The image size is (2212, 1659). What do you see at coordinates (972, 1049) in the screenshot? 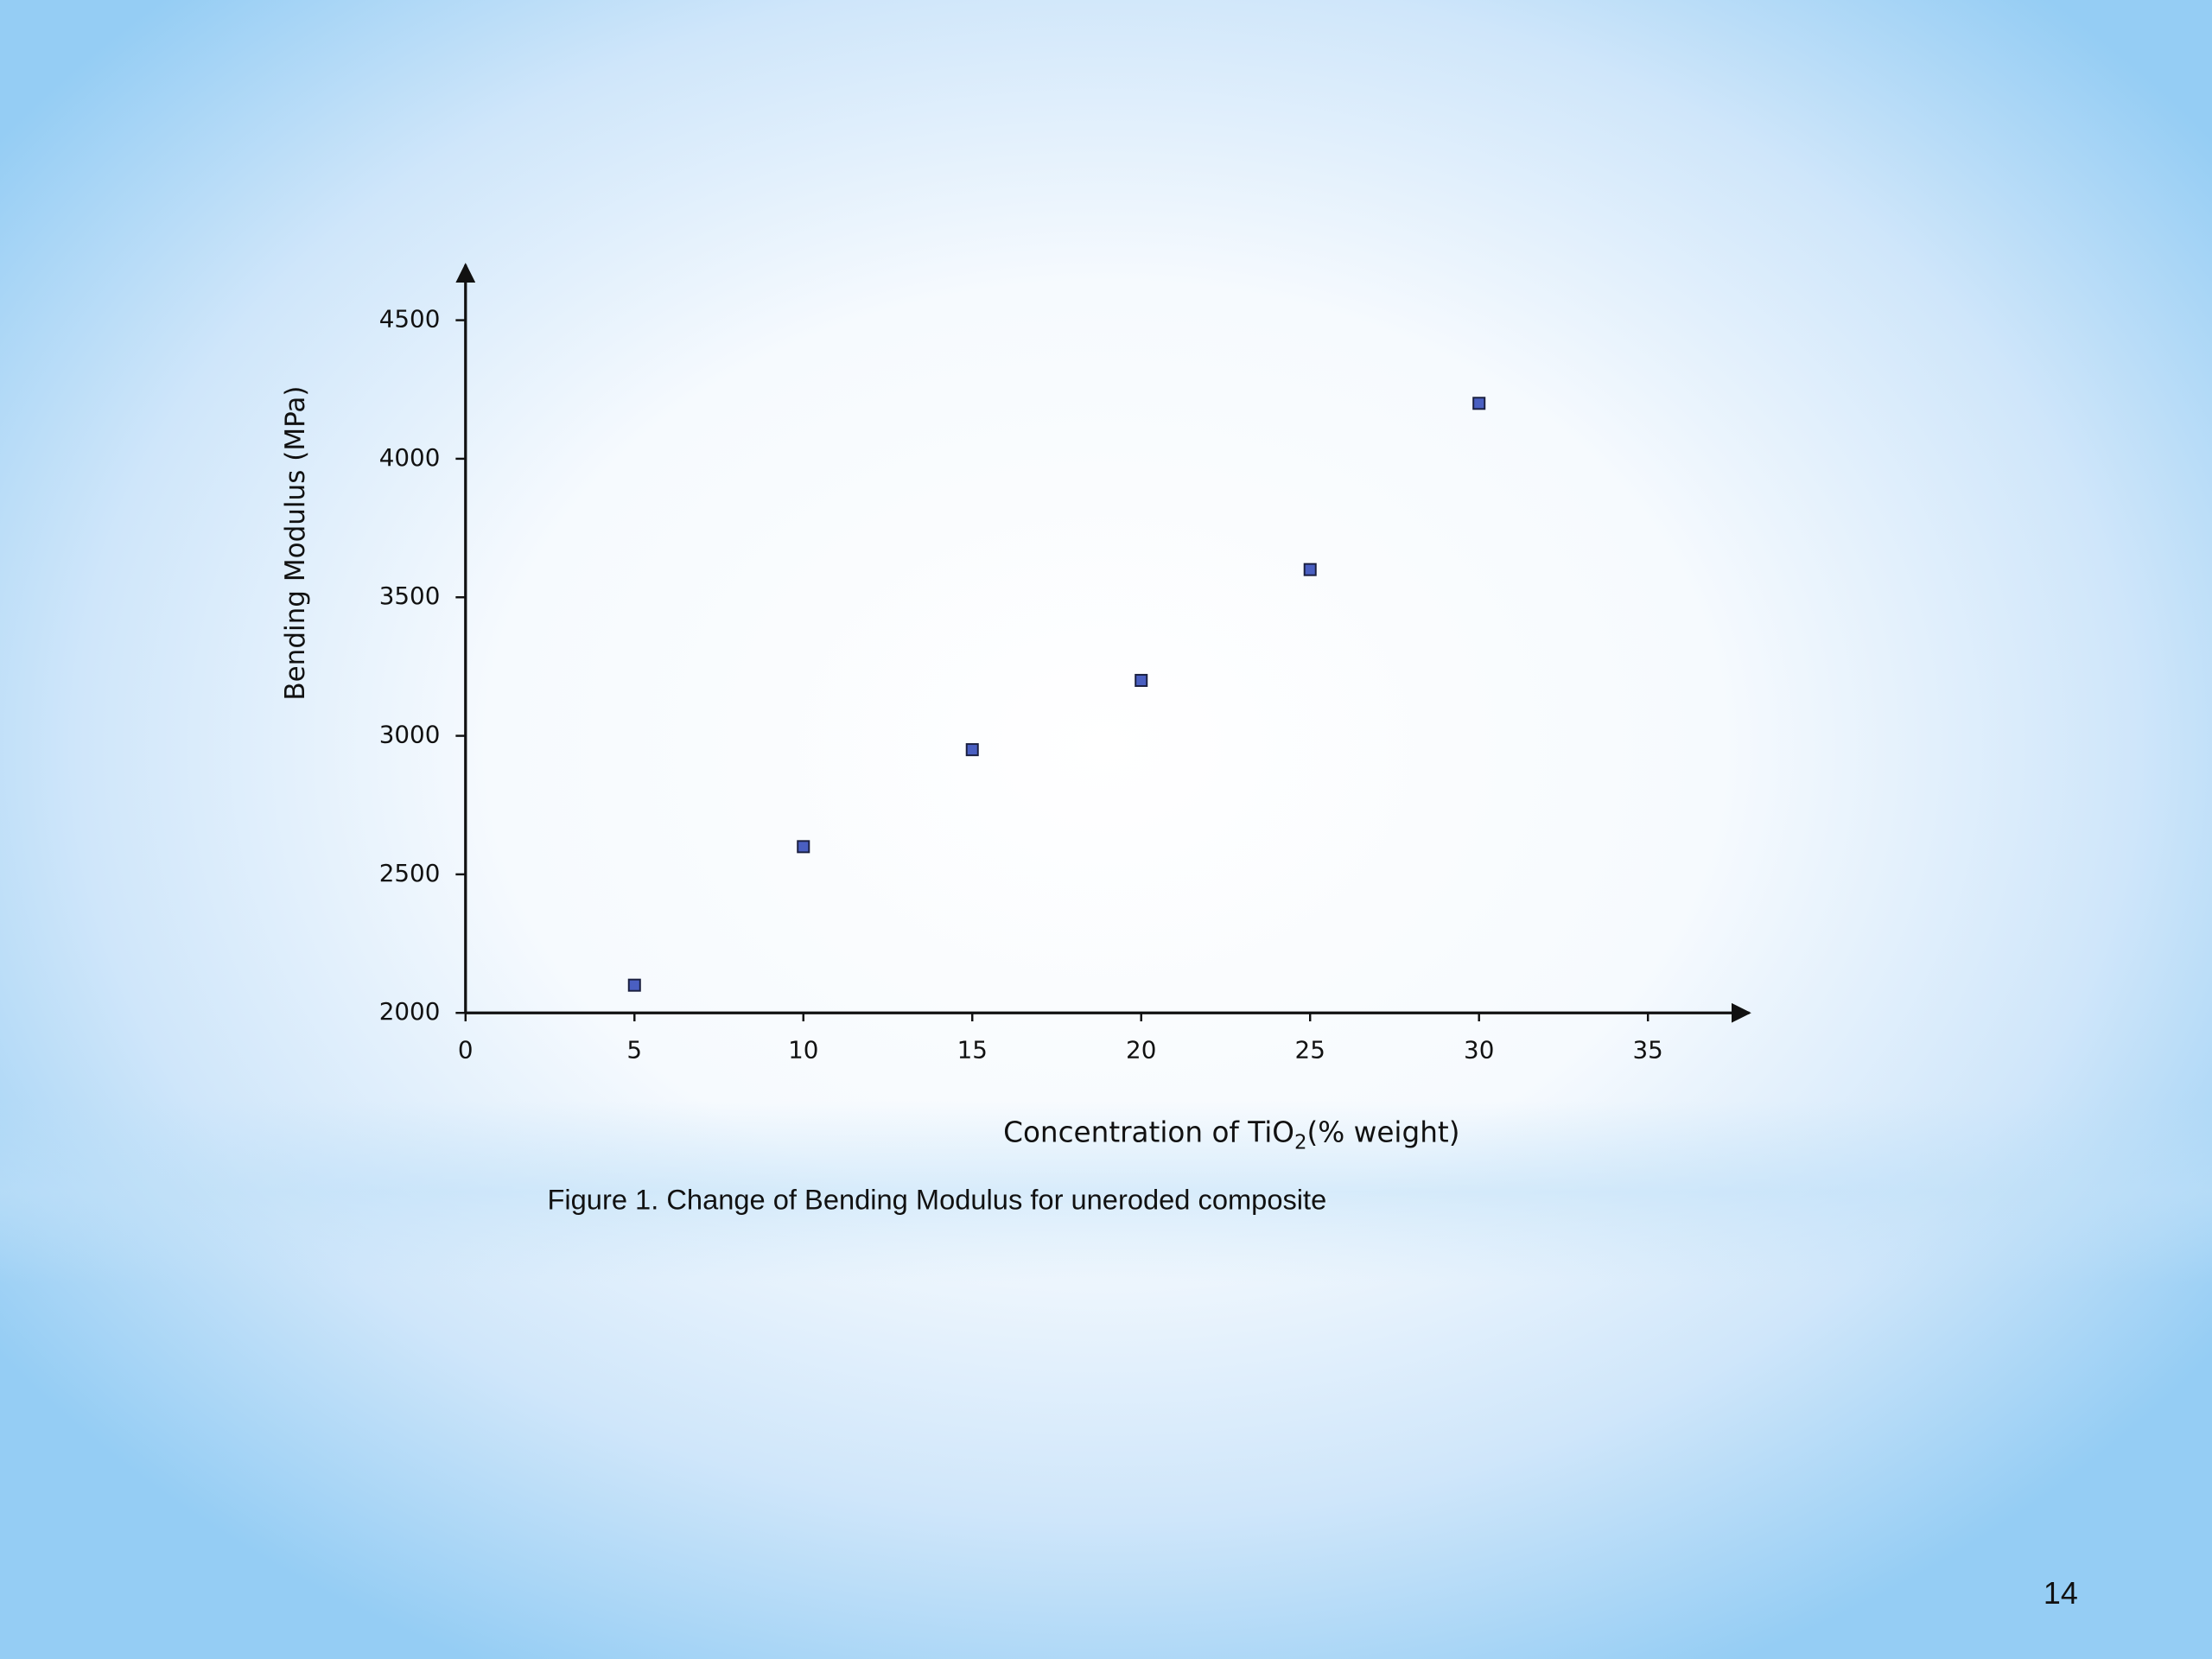
I see `x-tick-label: 15` at bounding box center [972, 1049].